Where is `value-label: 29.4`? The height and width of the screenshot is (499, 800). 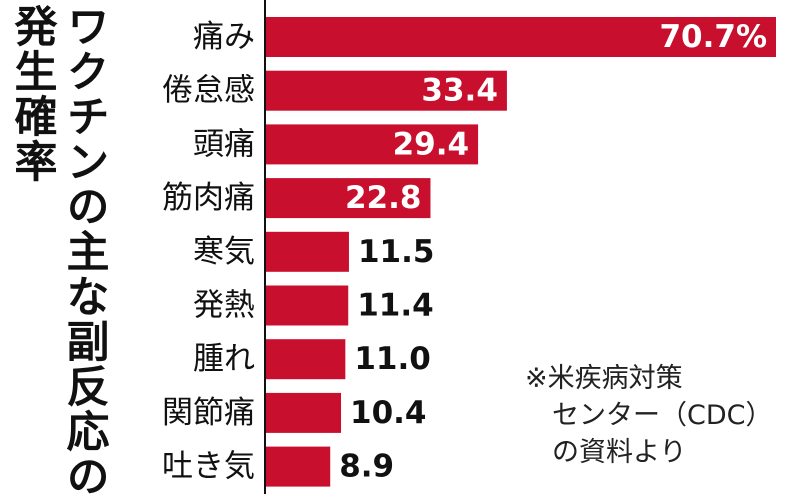 value-label: 29.4 is located at coordinates (431, 144).